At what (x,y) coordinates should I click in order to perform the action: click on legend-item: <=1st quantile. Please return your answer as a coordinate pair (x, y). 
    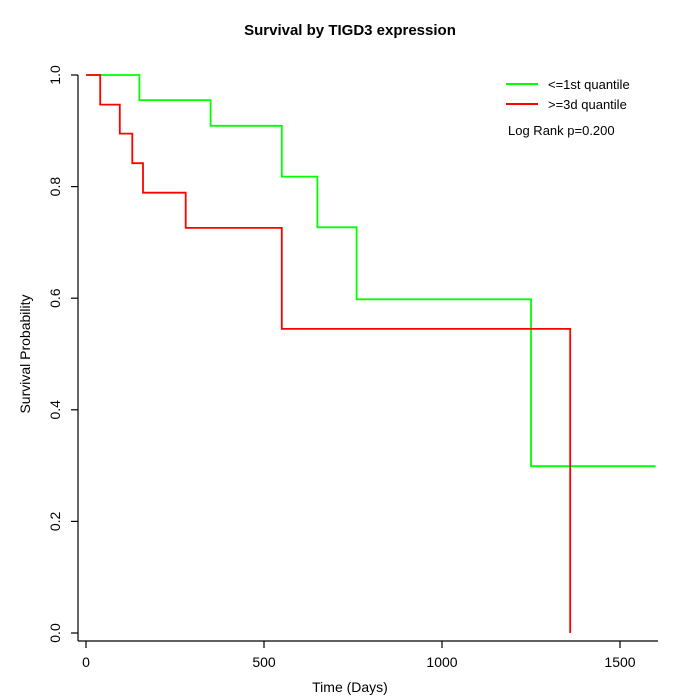
    Looking at the image, I should click on (568, 84).